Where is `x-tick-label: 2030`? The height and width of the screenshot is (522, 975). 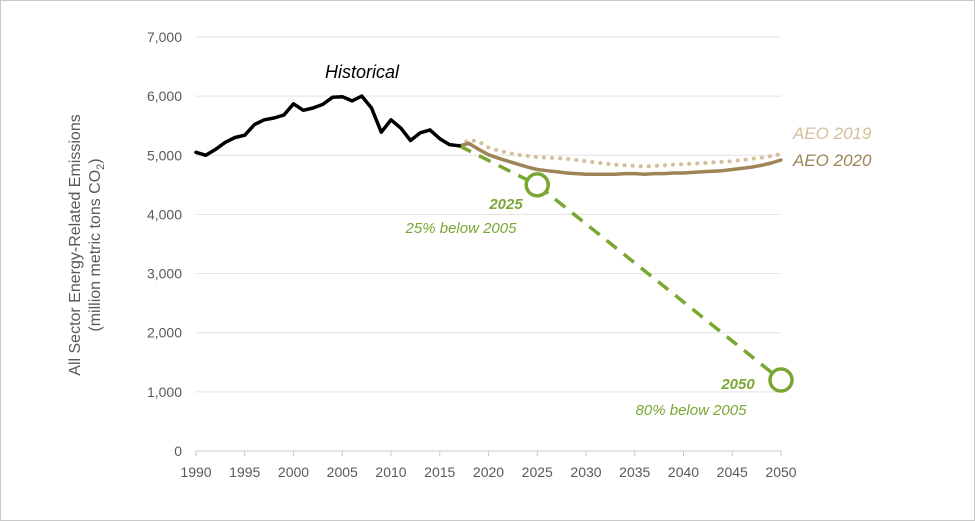 x-tick-label: 2030 is located at coordinates (585, 472).